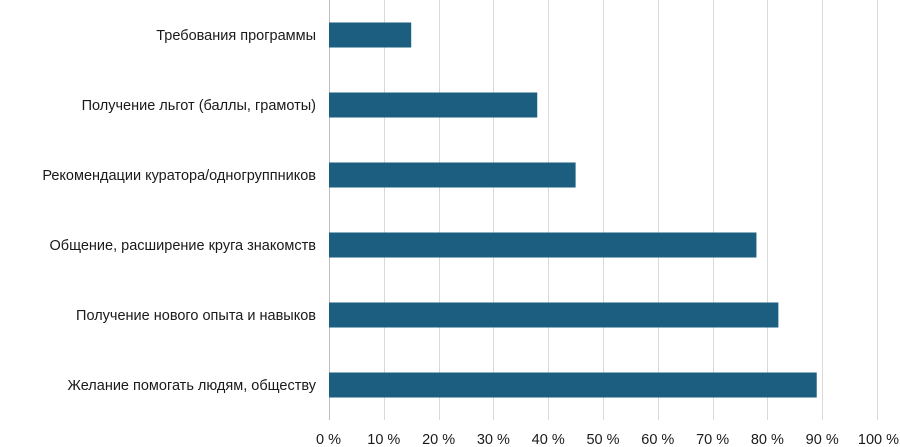 Image resolution: width=900 pixels, height=447 pixels. I want to click on x-tick-label: 30 %, so click(493, 439).